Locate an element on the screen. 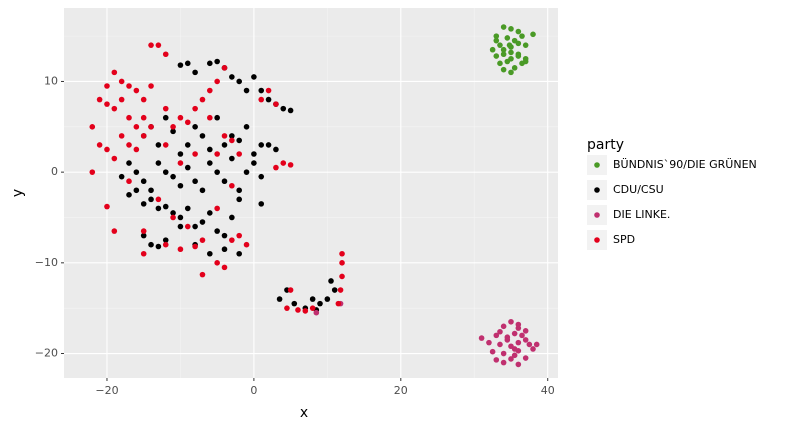 This screenshot has width=799, height=430. legend-title: party is located at coordinates (605, 145).